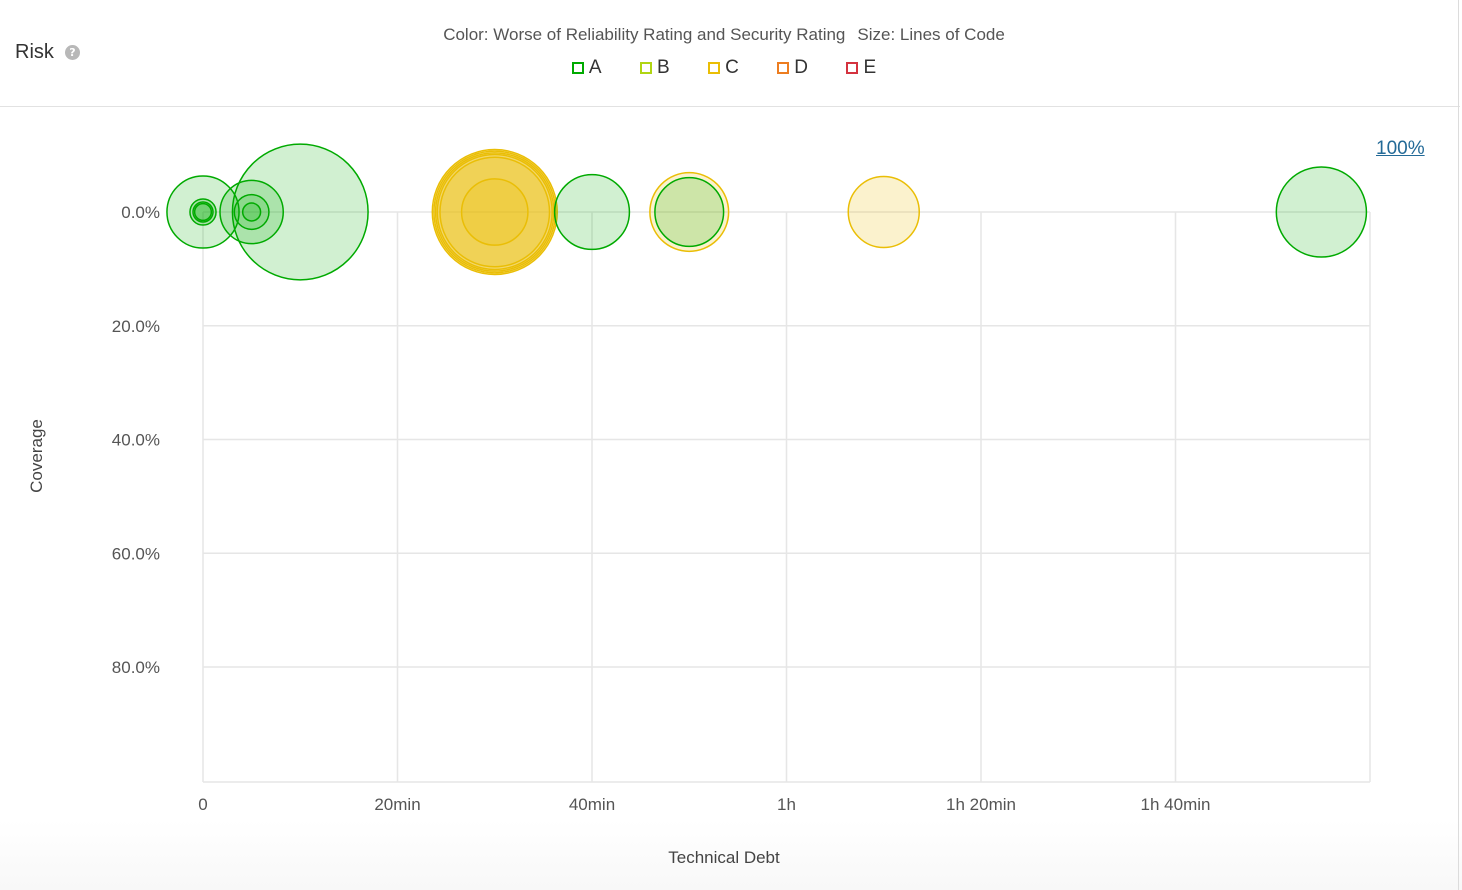 The width and height of the screenshot is (1462, 890). I want to click on legend-item-d: D, so click(792, 68).